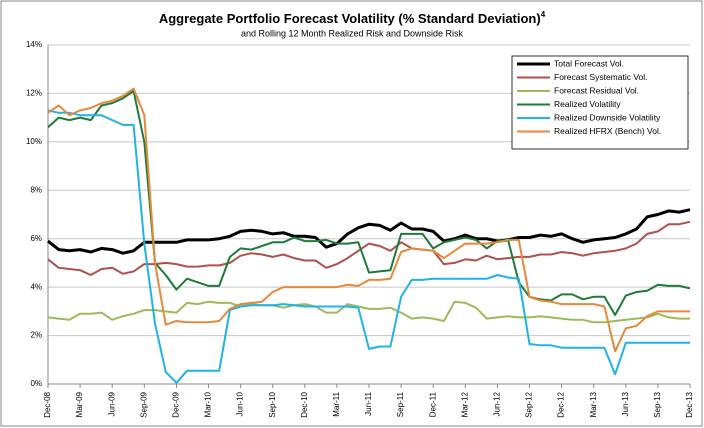 This screenshot has width=704, height=428. I want to click on x-tick-label: Dec-09, so click(176, 404).